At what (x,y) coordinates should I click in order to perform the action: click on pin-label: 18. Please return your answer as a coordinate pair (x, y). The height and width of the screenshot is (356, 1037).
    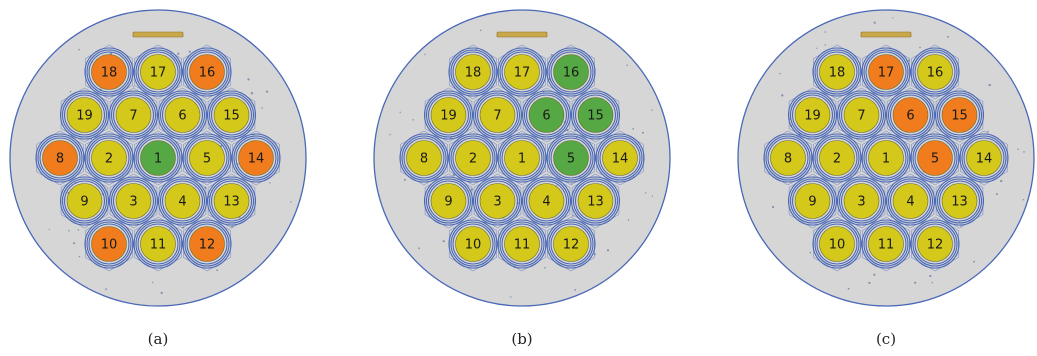
    Looking at the image, I should click on (837, 73).